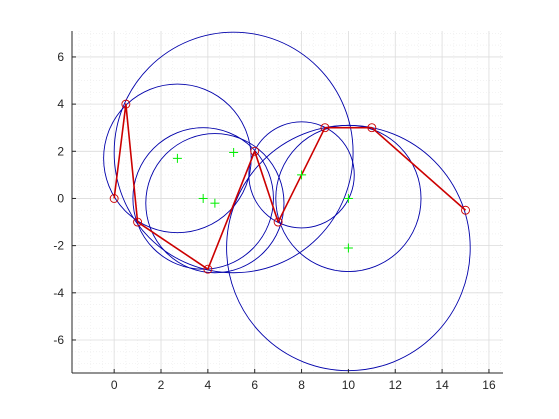 The image size is (559, 419). Describe the element at coordinates (161, 385) in the screenshot. I see `x-tick-label: 2` at that location.